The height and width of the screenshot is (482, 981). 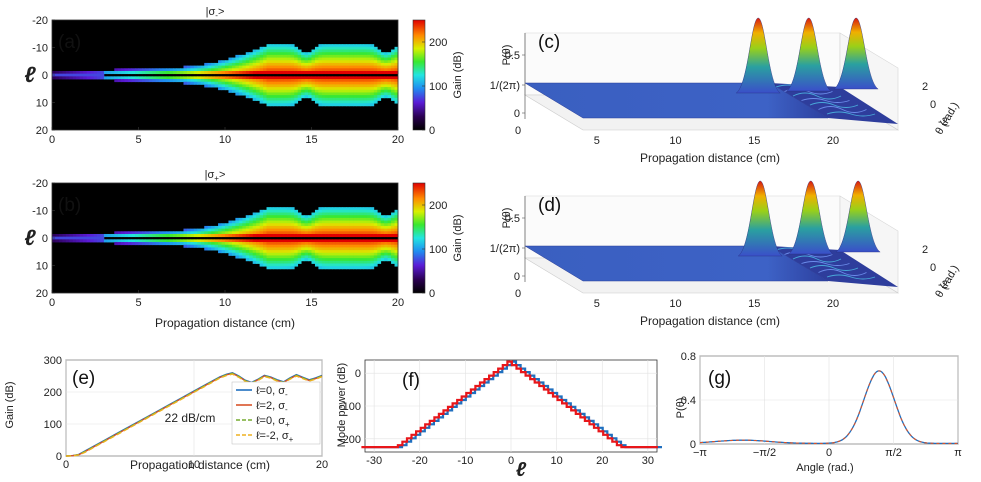 I want to click on x-tick-label: −π, so click(x=700, y=453).